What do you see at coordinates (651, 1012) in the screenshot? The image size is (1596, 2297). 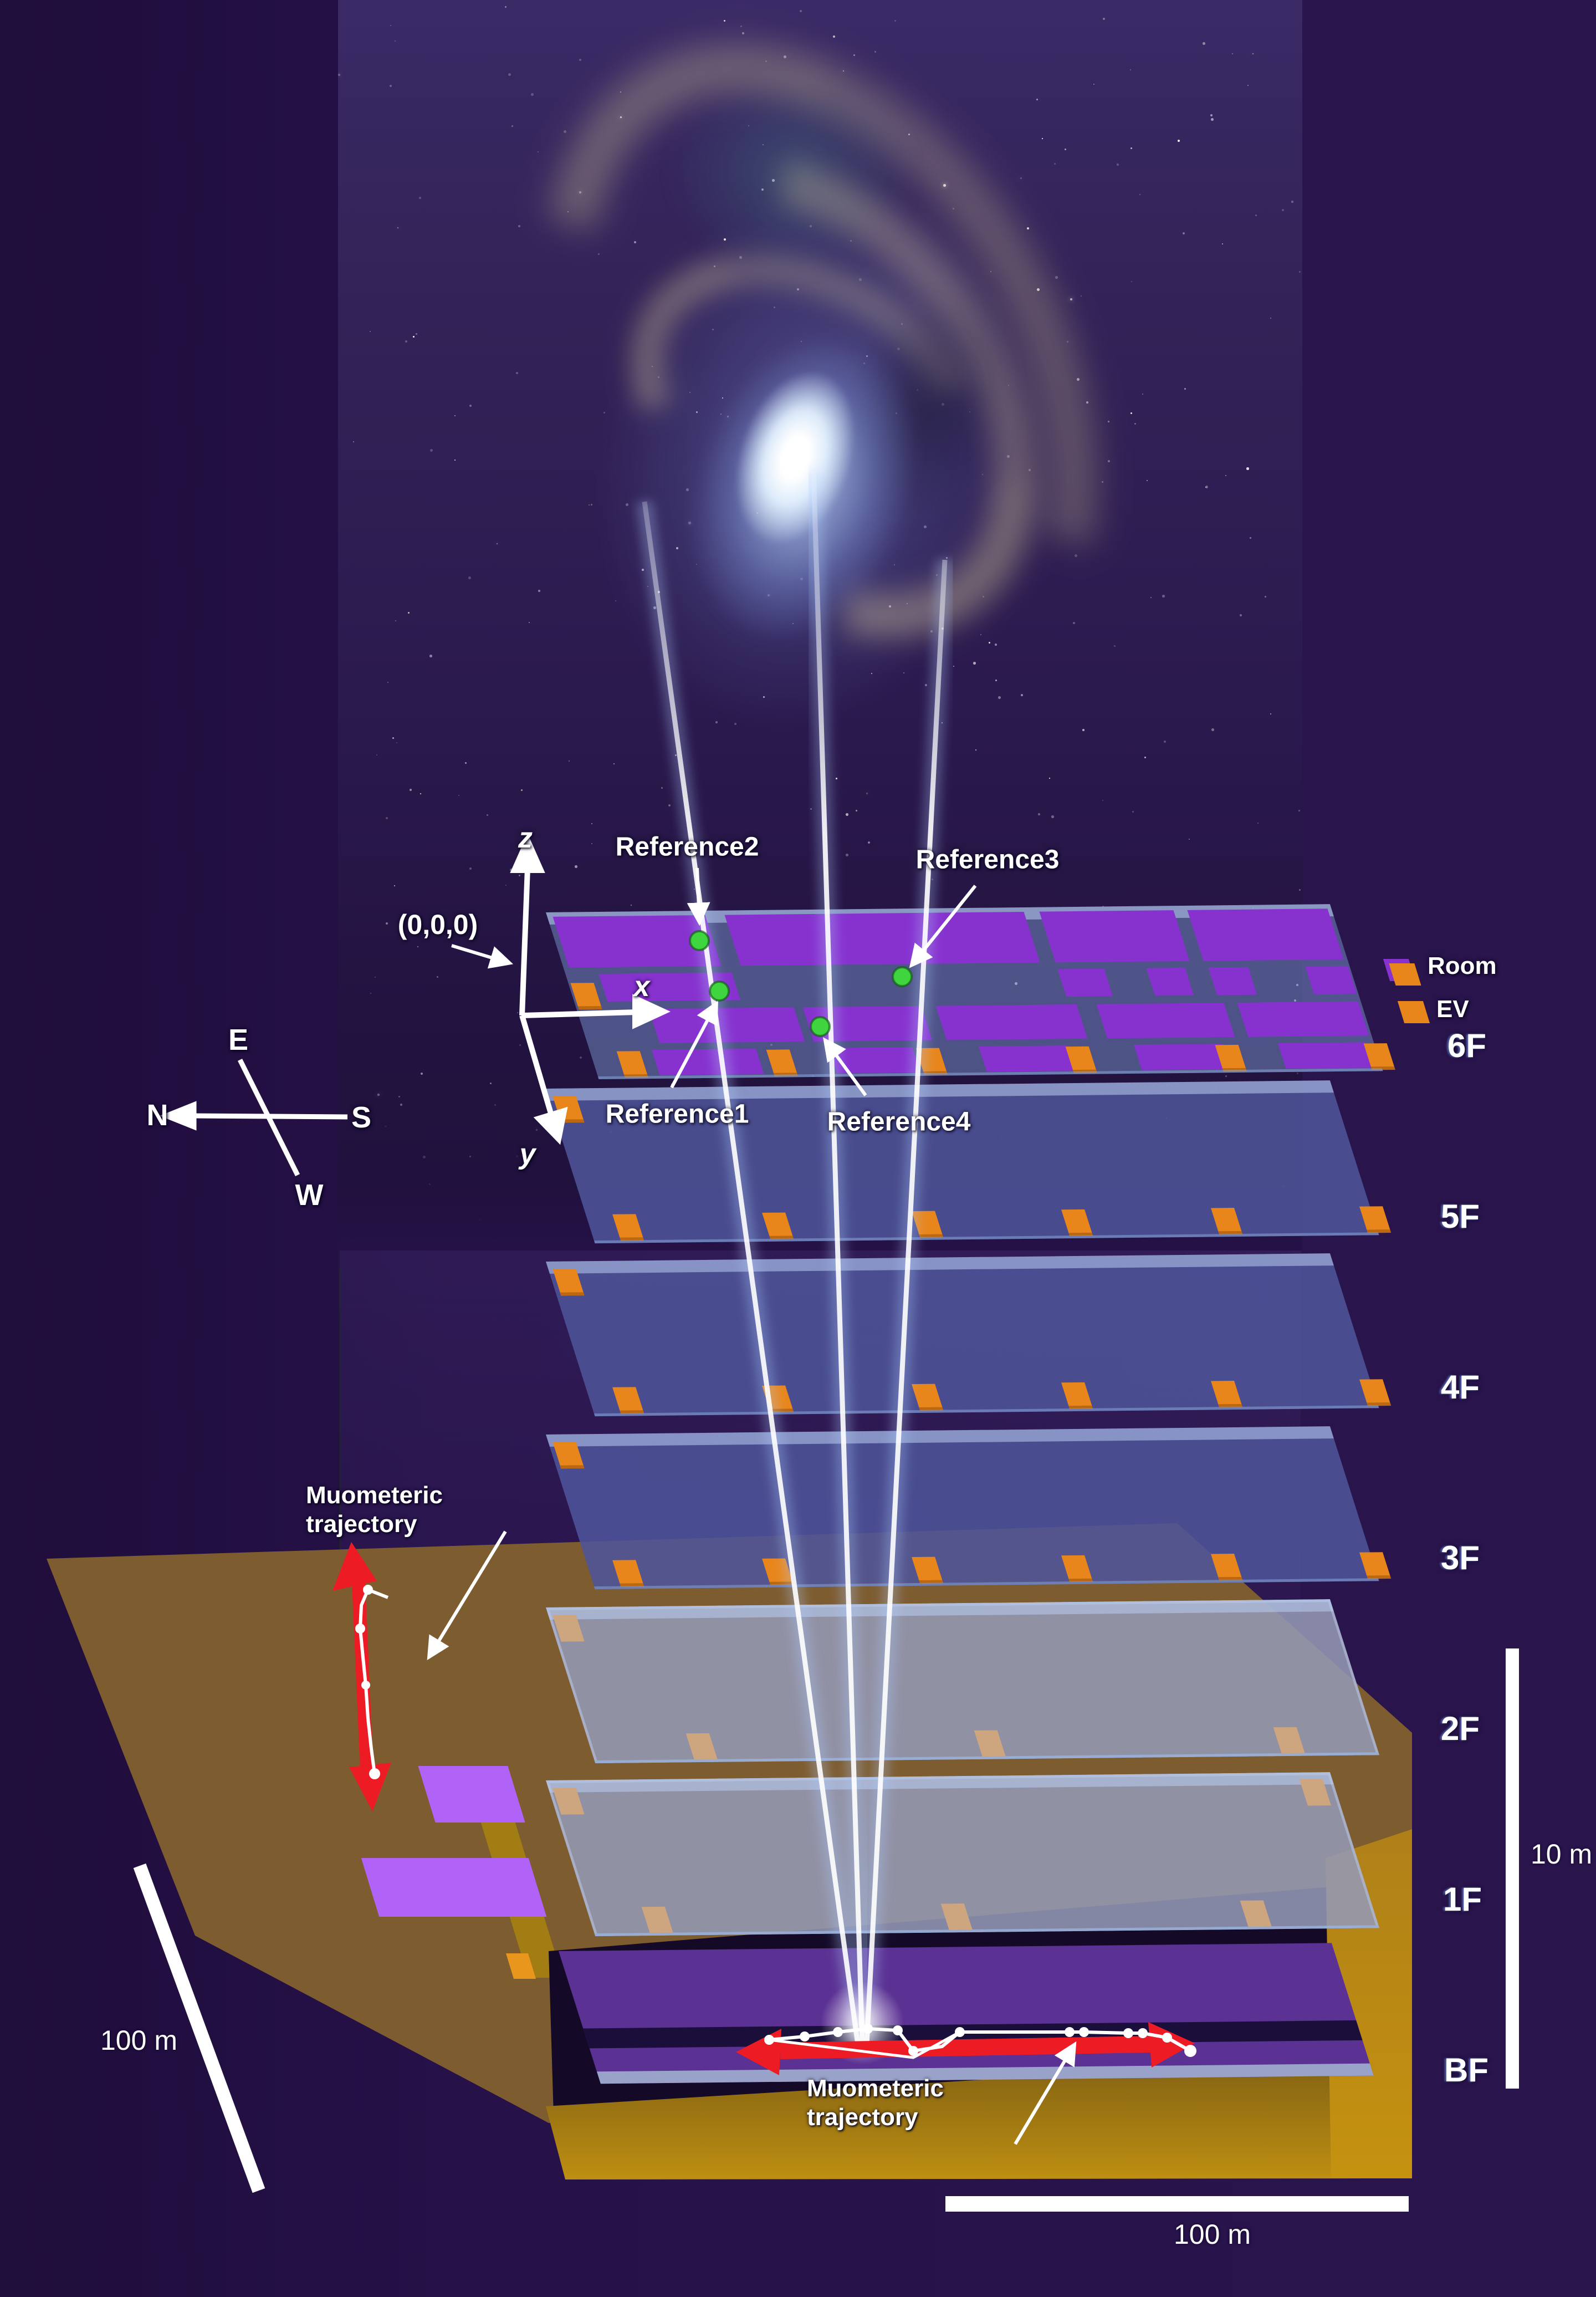 I see `axis-x-arrowhead` at bounding box center [651, 1012].